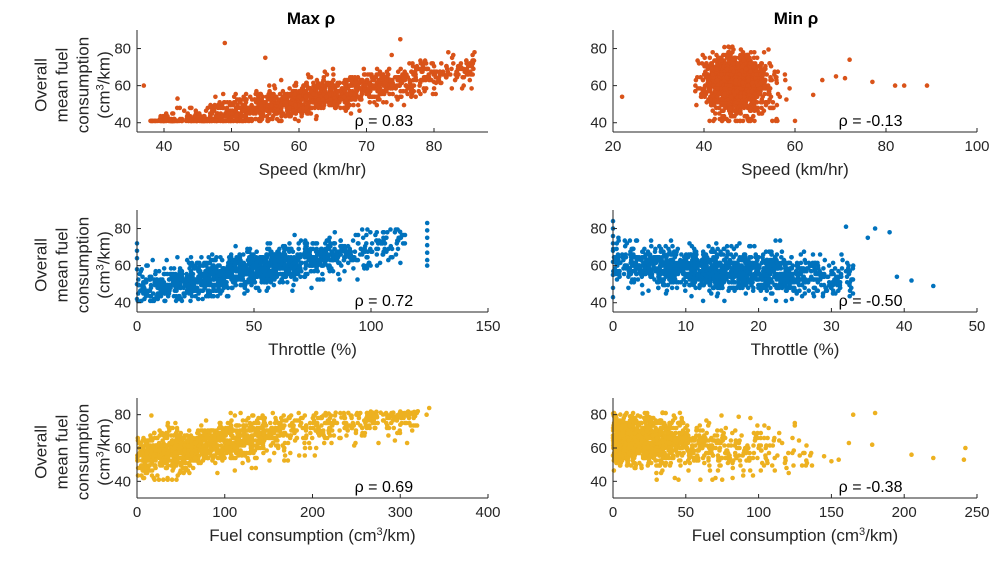 The height and width of the screenshot is (561, 997). What do you see at coordinates (370, 326) in the screenshot?
I see `x-tick-label: 100` at bounding box center [370, 326].